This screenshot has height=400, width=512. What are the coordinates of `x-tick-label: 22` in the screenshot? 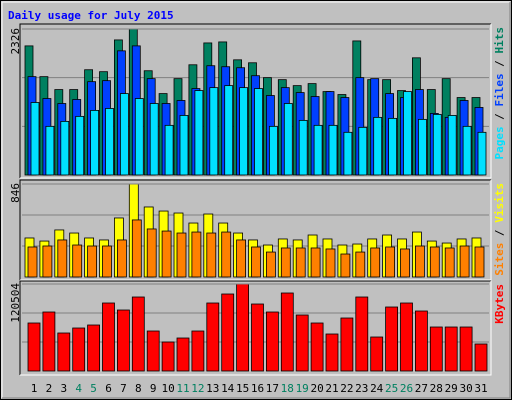 It's located at (346, 388).